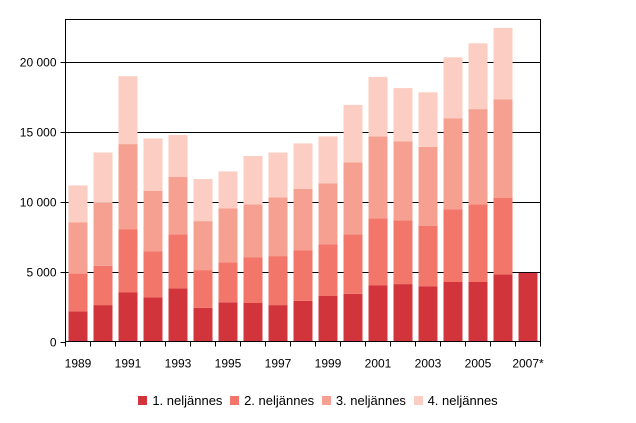  I want to click on bar-1998-q4, so click(303, 166).